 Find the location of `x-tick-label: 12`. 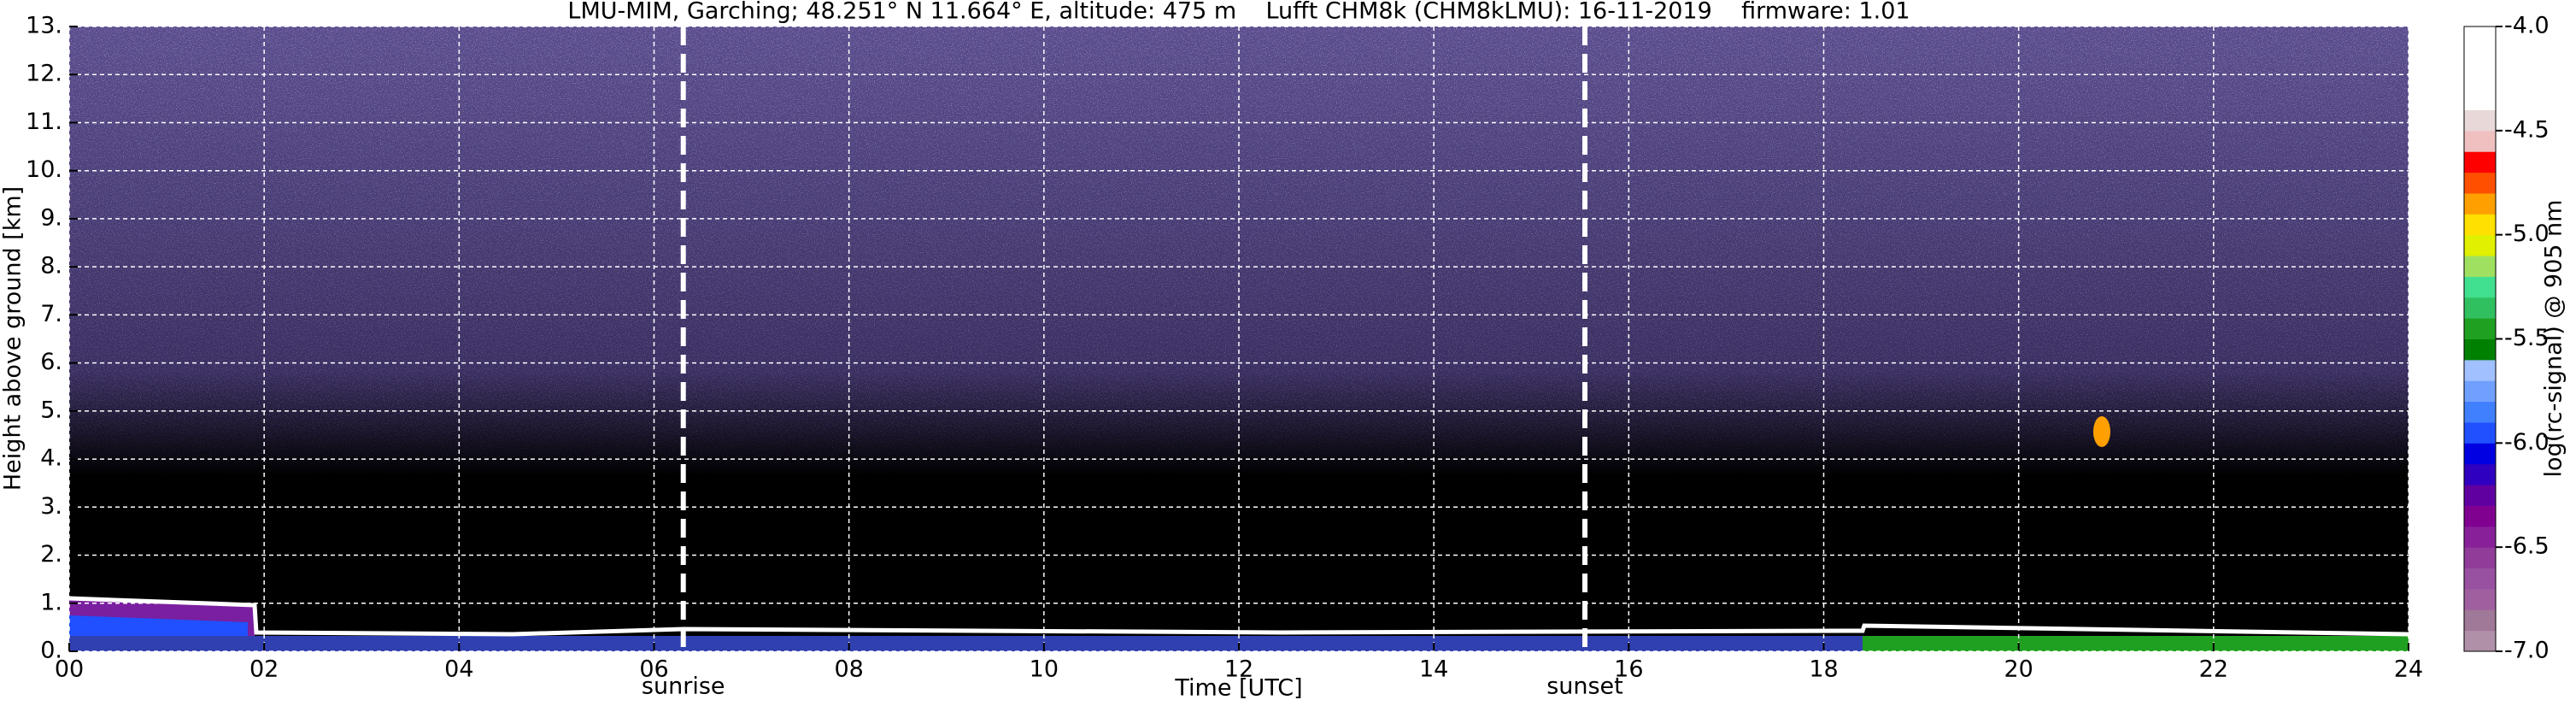

x-tick-label: 12 is located at coordinates (1238, 669).